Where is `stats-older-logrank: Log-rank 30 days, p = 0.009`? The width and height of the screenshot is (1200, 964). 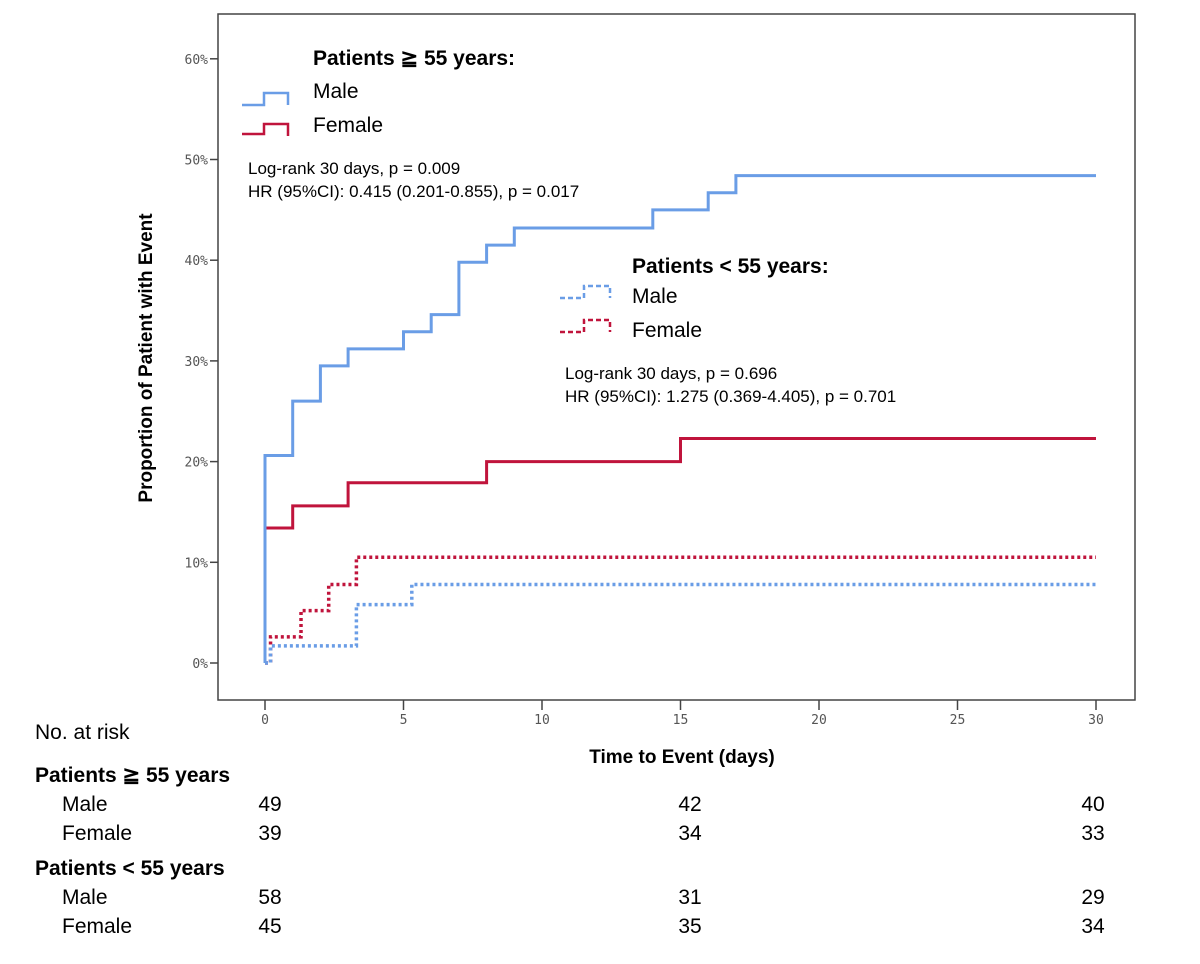
stats-older-logrank: Log-rank 30 days, p = 0.009 is located at coordinates (354, 168).